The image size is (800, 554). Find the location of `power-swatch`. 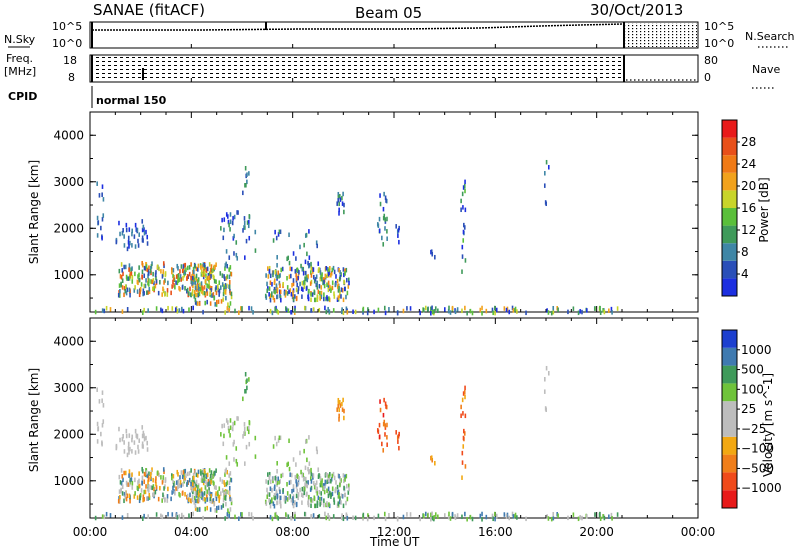

power-swatch is located at coordinates (729, 164).